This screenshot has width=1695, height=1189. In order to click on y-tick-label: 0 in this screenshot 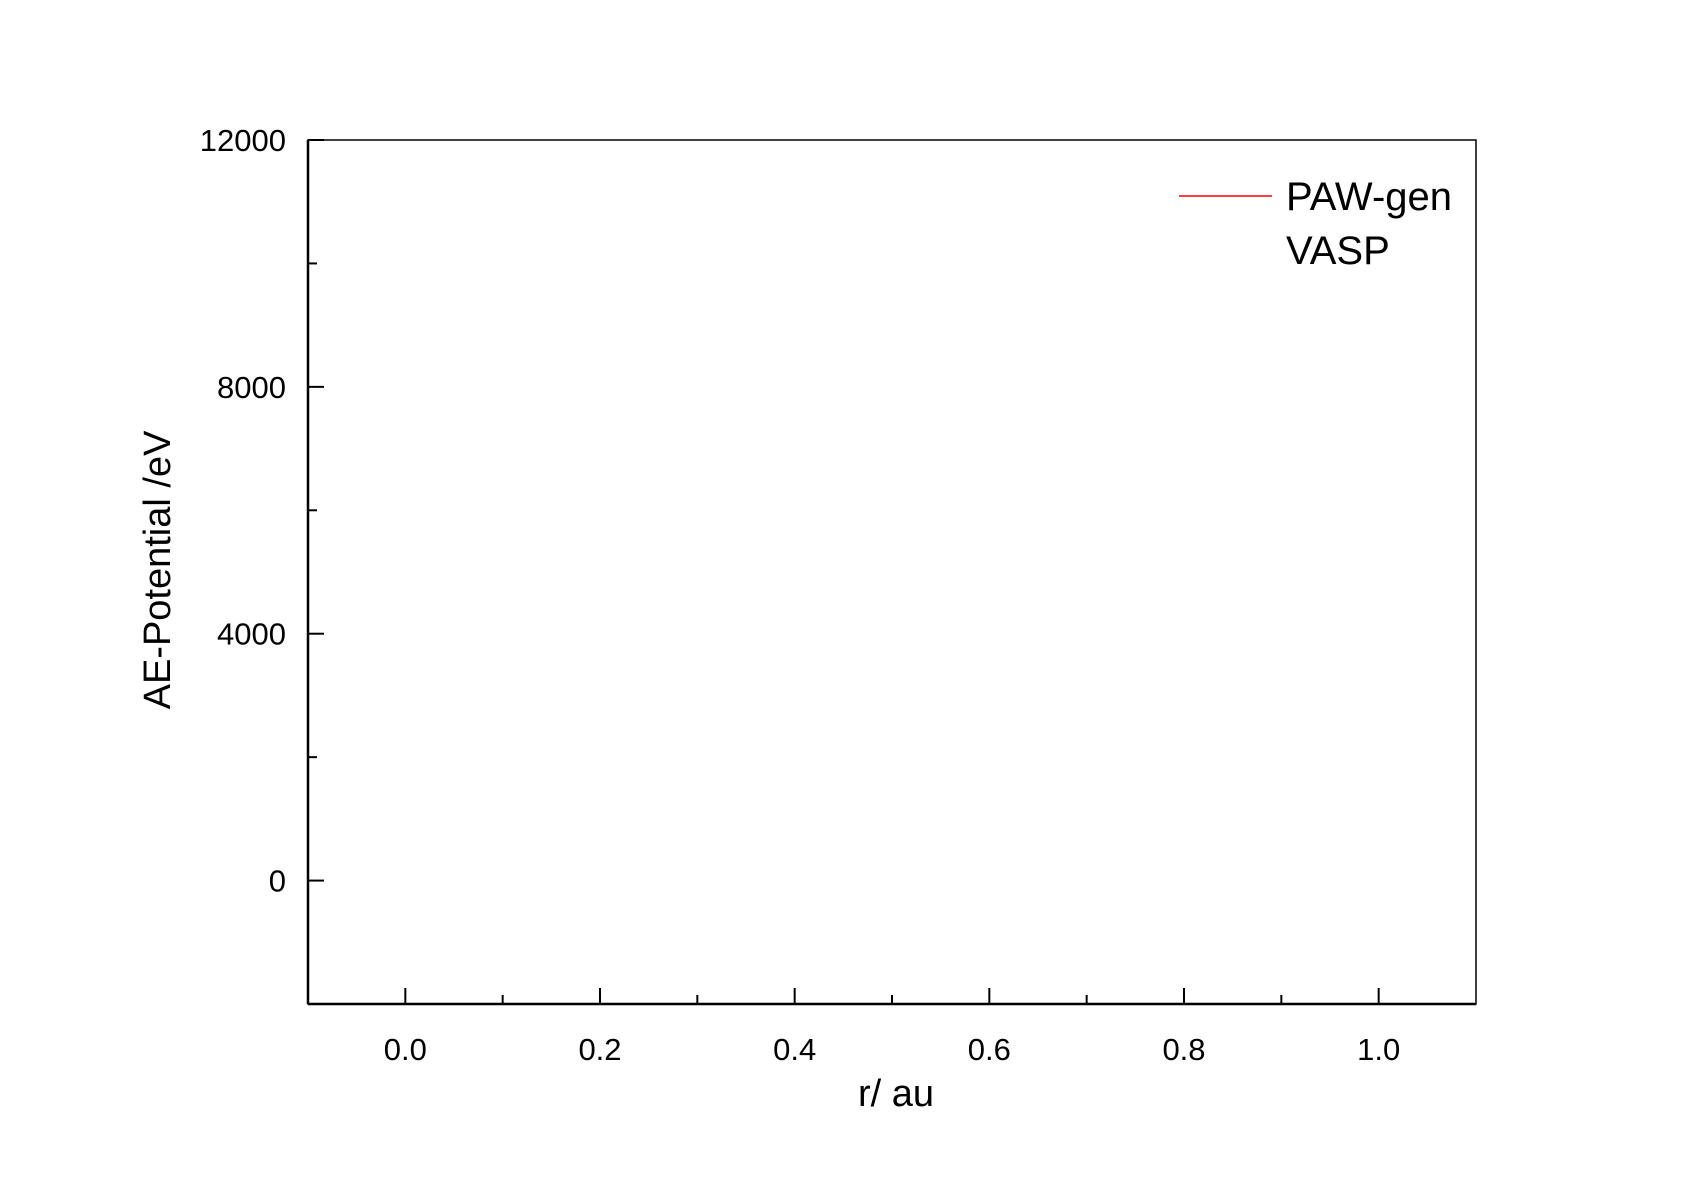, I will do `click(277, 881)`.